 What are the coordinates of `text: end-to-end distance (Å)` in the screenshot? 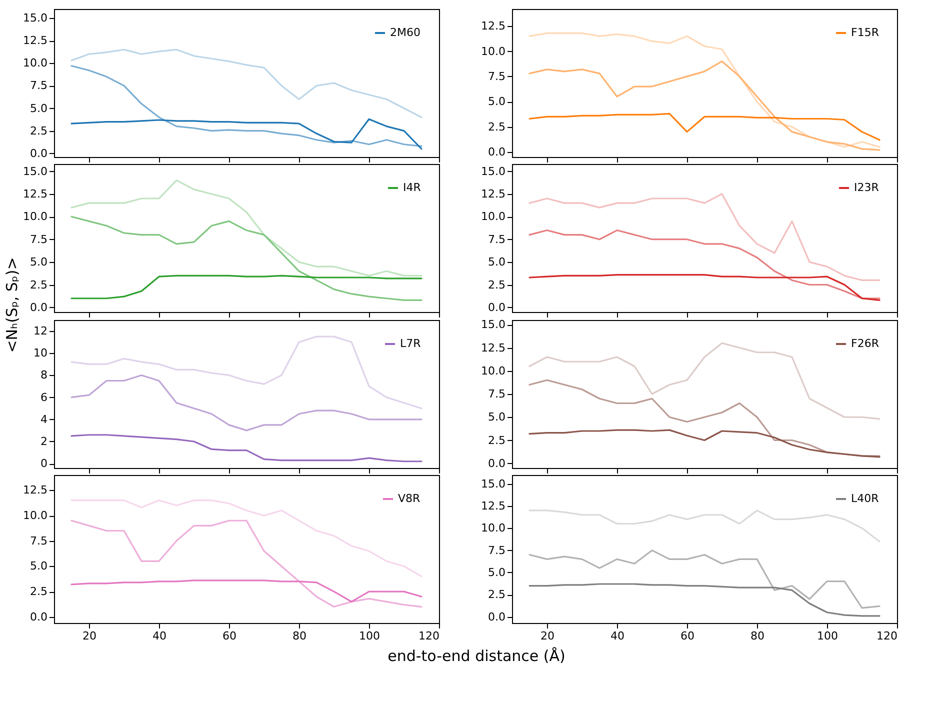 It's located at (477, 656).